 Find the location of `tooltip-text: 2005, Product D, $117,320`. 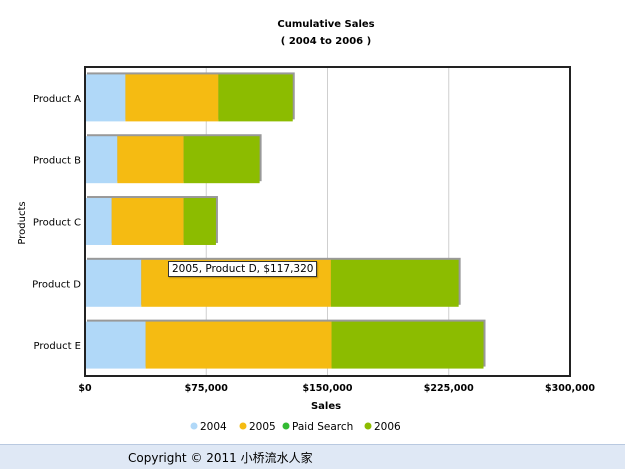

tooltip-text: 2005, Product D, $117,320 is located at coordinates (243, 269).